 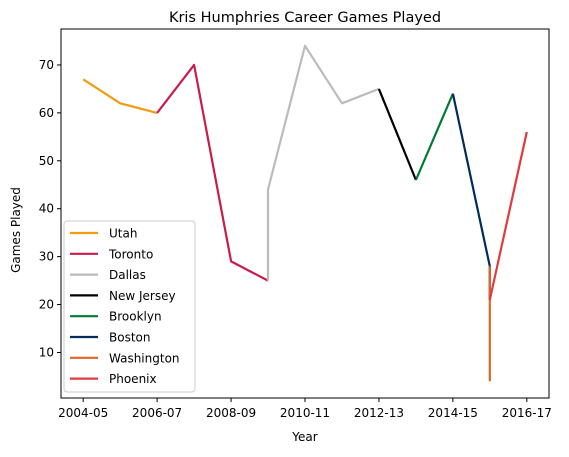 What do you see at coordinates (46, 65) in the screenshot?
I see `y-tick-label-6: 70` at bounding box center [46, 65].